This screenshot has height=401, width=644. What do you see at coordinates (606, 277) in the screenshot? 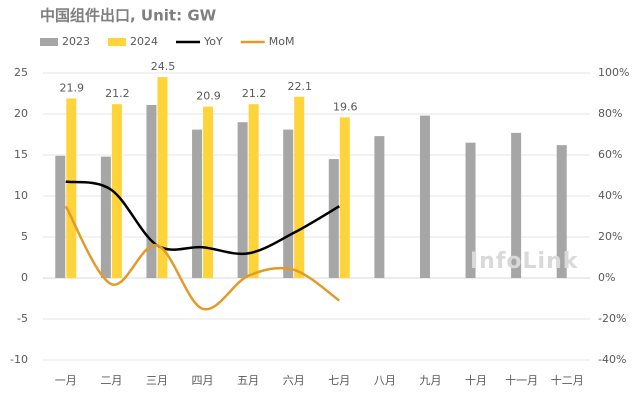
I see `y2-tick-label: 0%` at bounding box center [606, 277].